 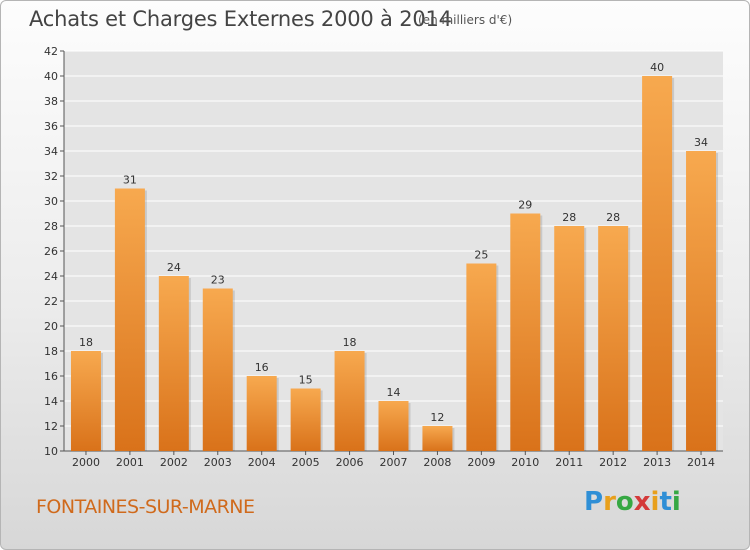 I want to click on x-tick-label: 2002, so click(x=174, y=462).